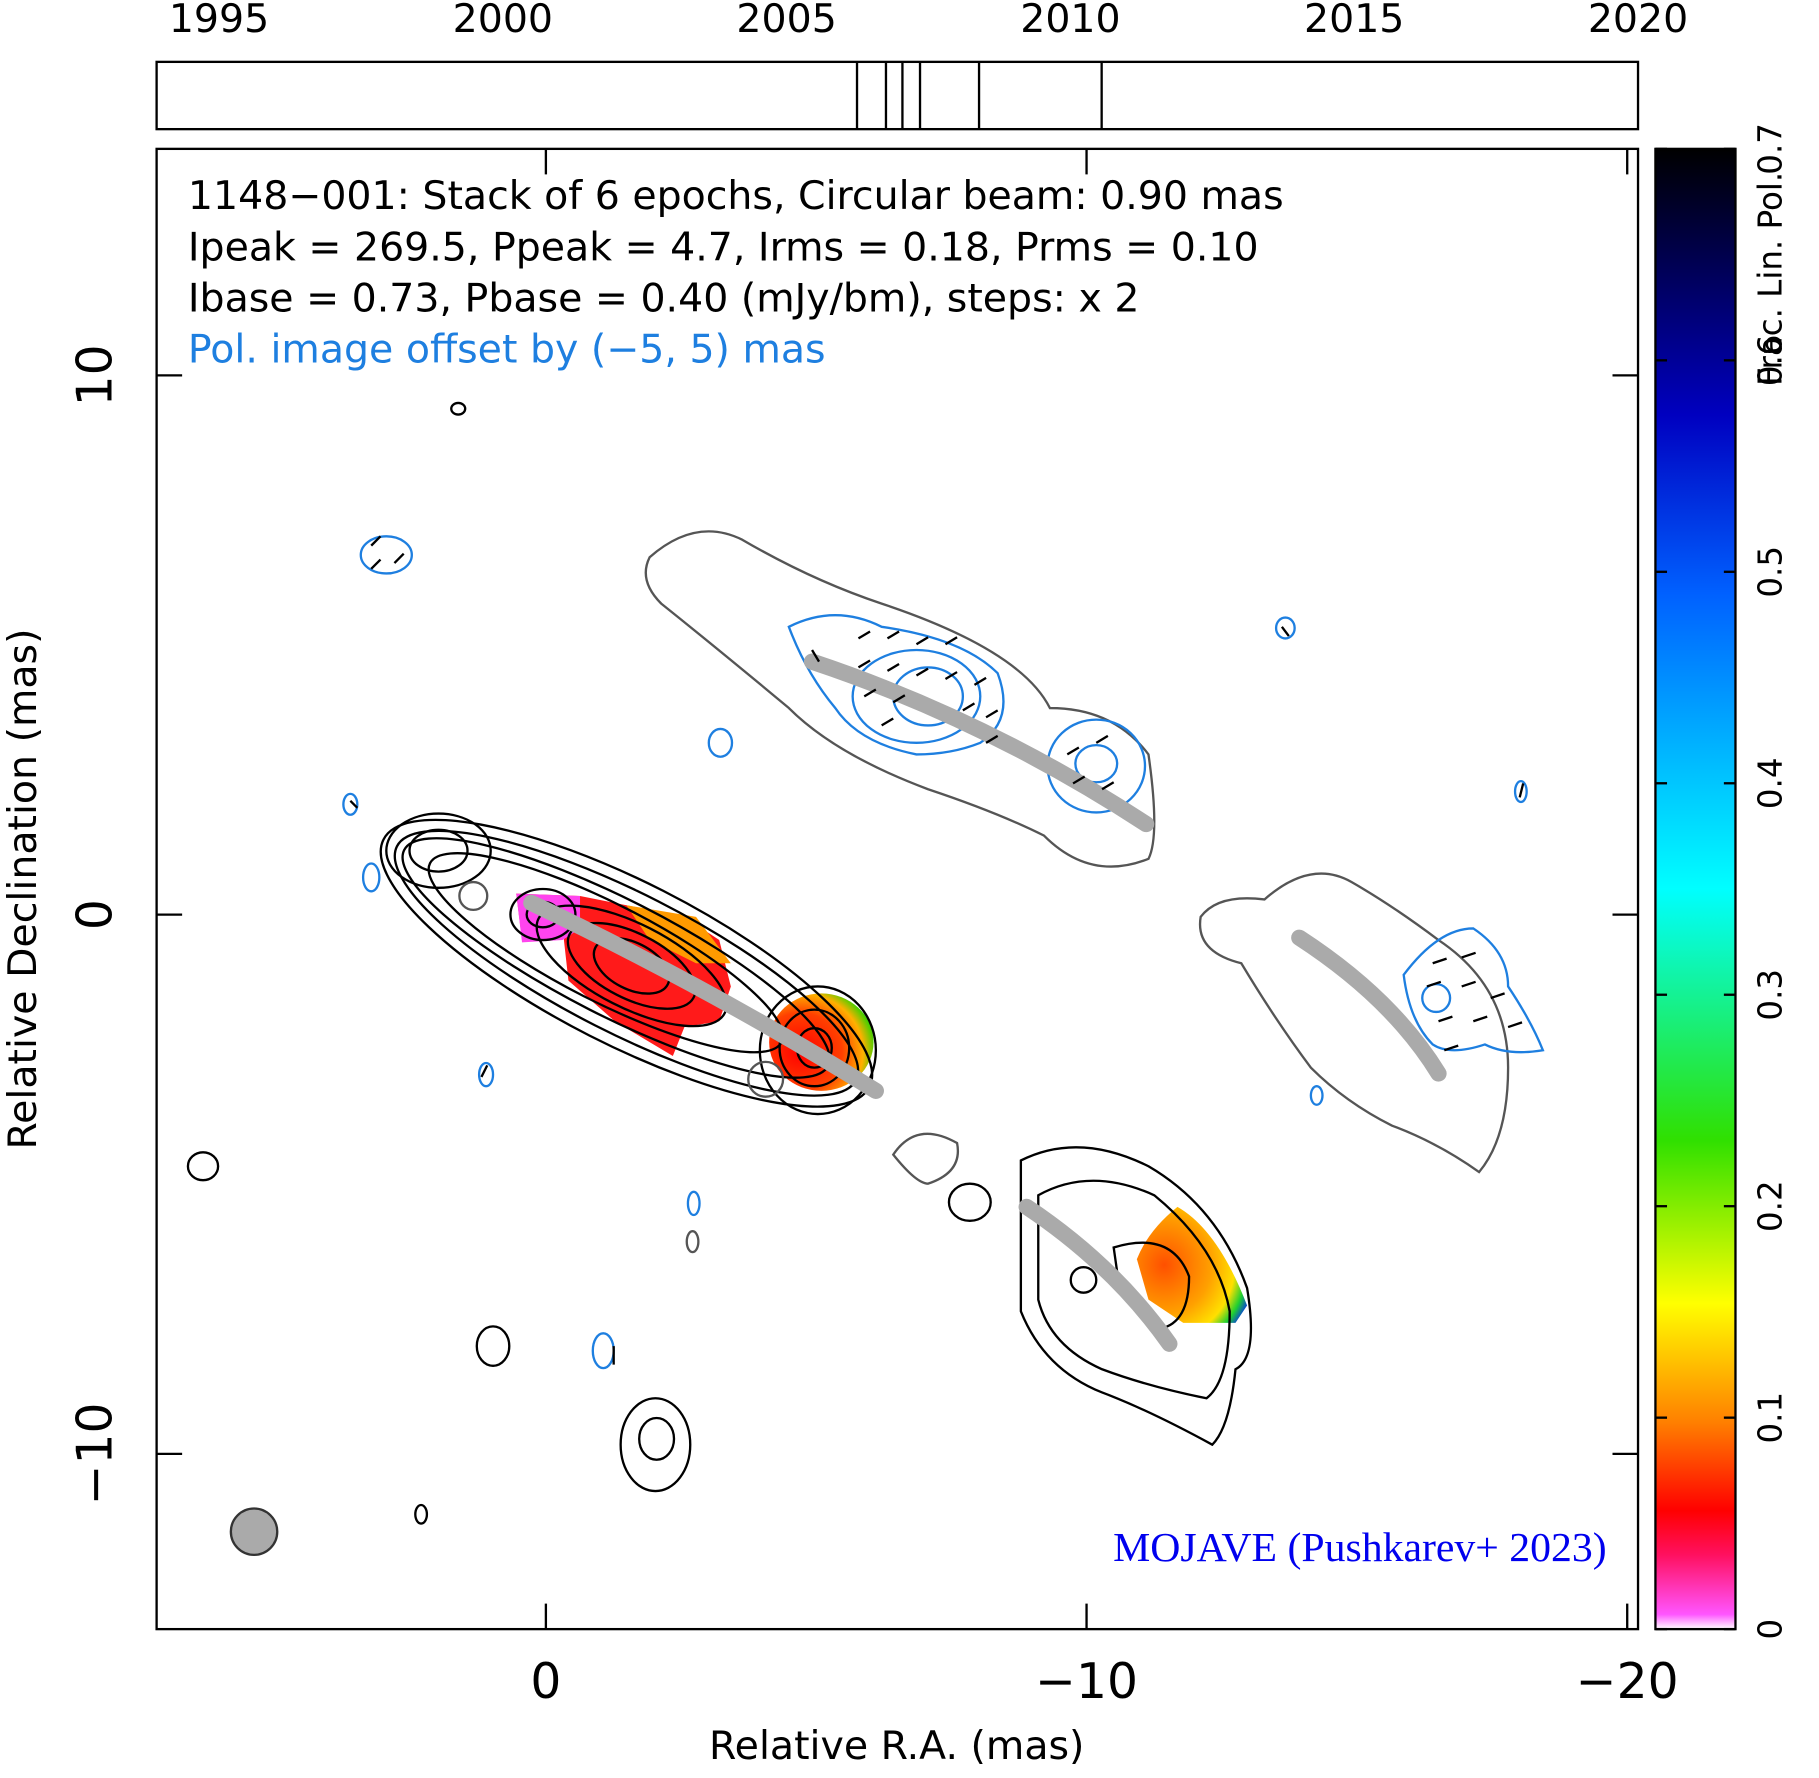  What do you see at coordinates (1771, 361) in the screenshot?
I see `colorbar-tick-label: 0.6` at bounding box center [1771, 361].